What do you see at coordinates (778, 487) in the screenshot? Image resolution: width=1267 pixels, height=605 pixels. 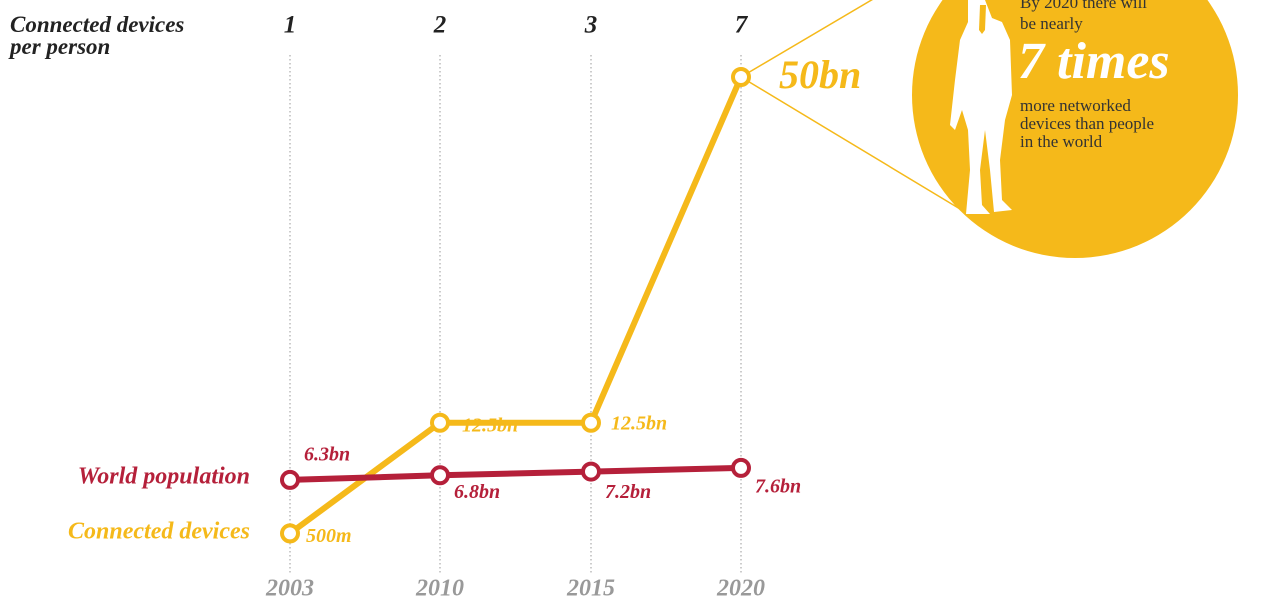 I see `data-label: 7.6bn` at bounding box center [778, 487].